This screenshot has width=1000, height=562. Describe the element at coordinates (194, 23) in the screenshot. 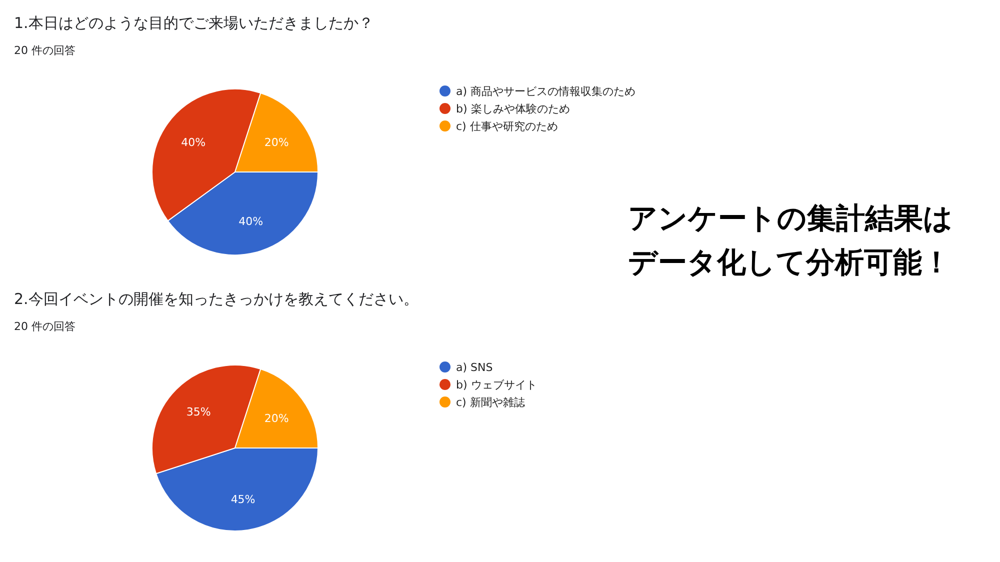

I see `title: 1.本日はどのような目的でご来場いただきましたか？` at that location.